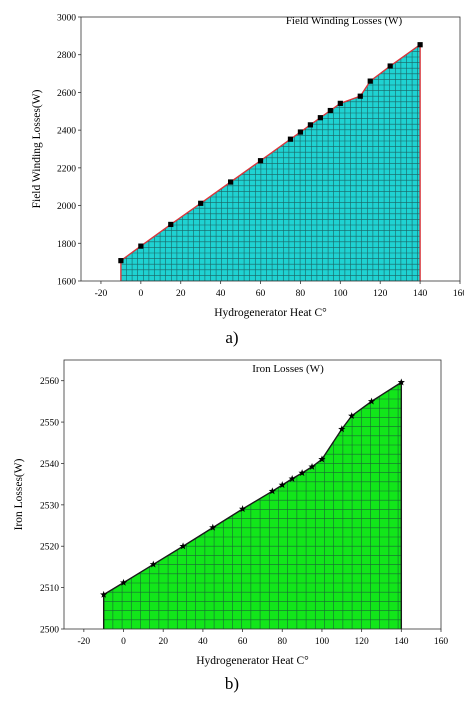 Image resolution: width=464 pixels, height=701 pixels. Describe the element at coordinates (362, 642) in the screenshot. I see `x-tick-label-1-7: 120` at that location.